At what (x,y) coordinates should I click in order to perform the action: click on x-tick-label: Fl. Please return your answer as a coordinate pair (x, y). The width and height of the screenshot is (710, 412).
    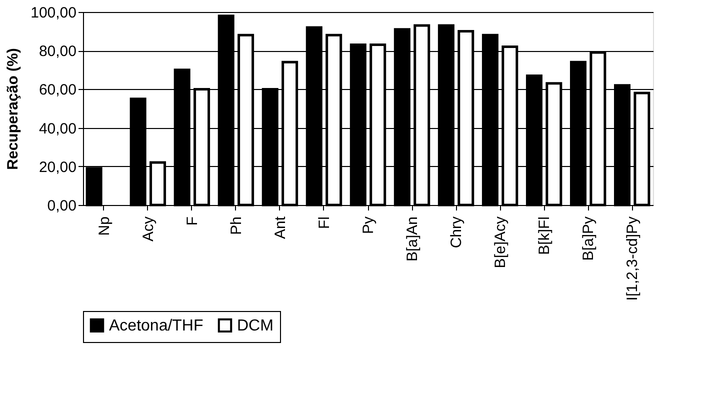
    Looking at the image, I should click on (324, 222).